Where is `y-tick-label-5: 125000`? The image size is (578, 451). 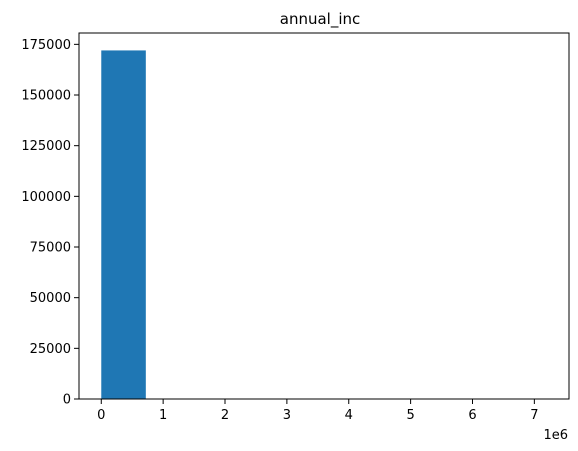 y-tick-label-5: 125000 is located at coordinates (46, 146).